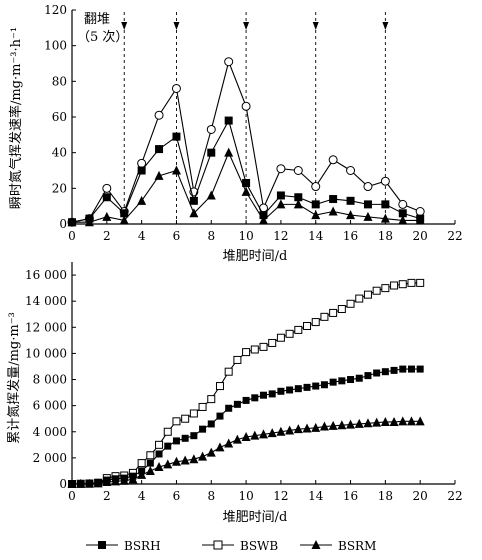 Image resolution: width=482 pixels, height=560 pixels. Describe the element at coordinates (46, 327) in the screenshot. I see `chart1-y-tick-label: 12 000` at that location.